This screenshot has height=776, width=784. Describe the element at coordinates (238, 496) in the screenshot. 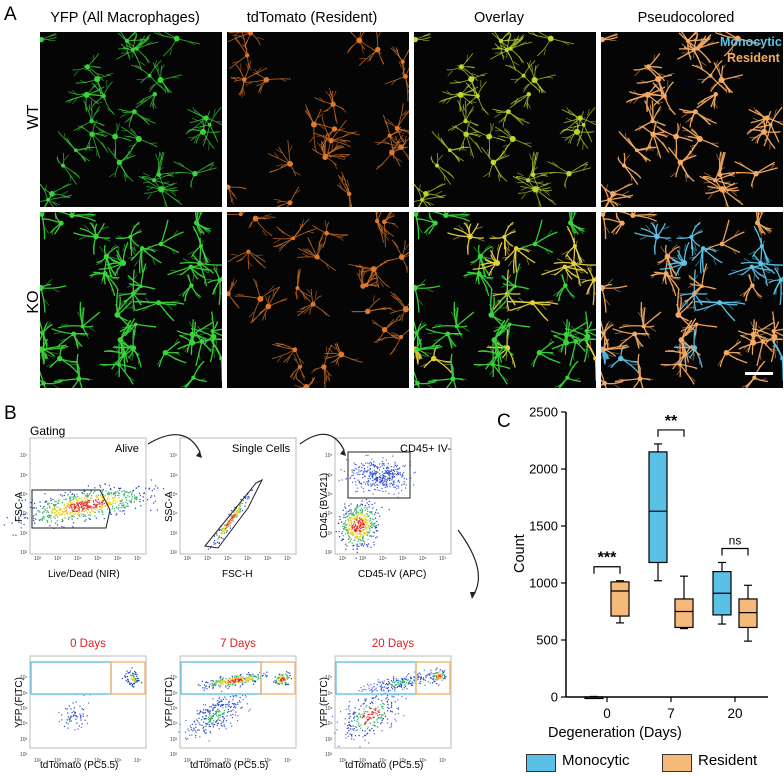

I see `flow-plot-single-frame` at that location.